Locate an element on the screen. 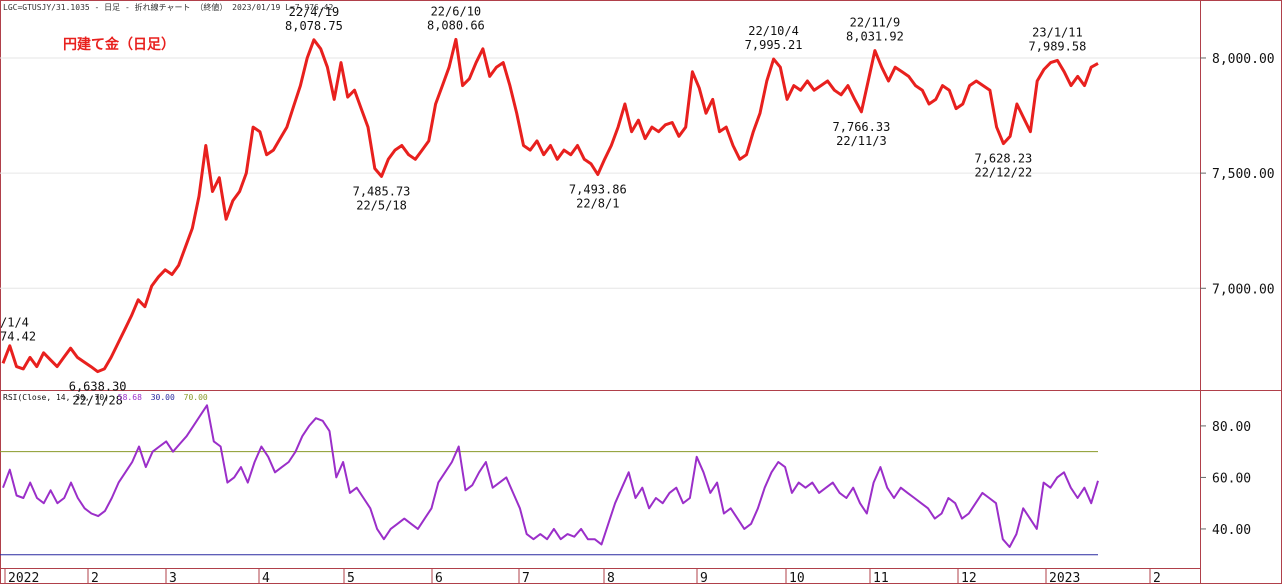 Image resolution: width=1282 pixels, height=584 pixels. rsi-y-axis: 80.00 60.00 40.00 is located at coordinates (1225, 479).